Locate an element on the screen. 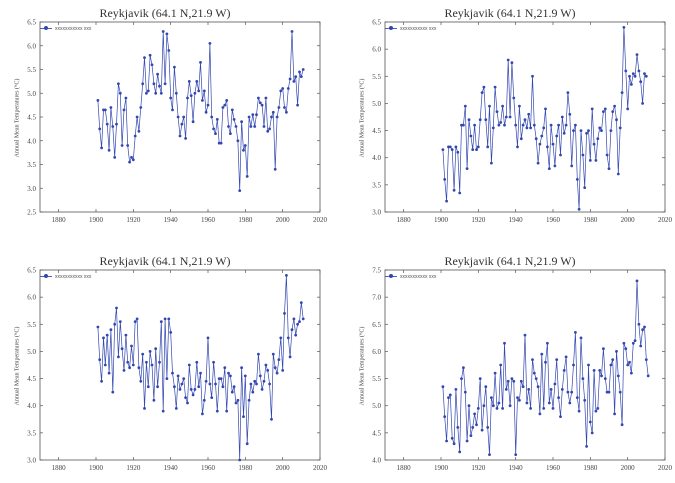  x-tick-label: 1960 is located at coordinates (553, 220).